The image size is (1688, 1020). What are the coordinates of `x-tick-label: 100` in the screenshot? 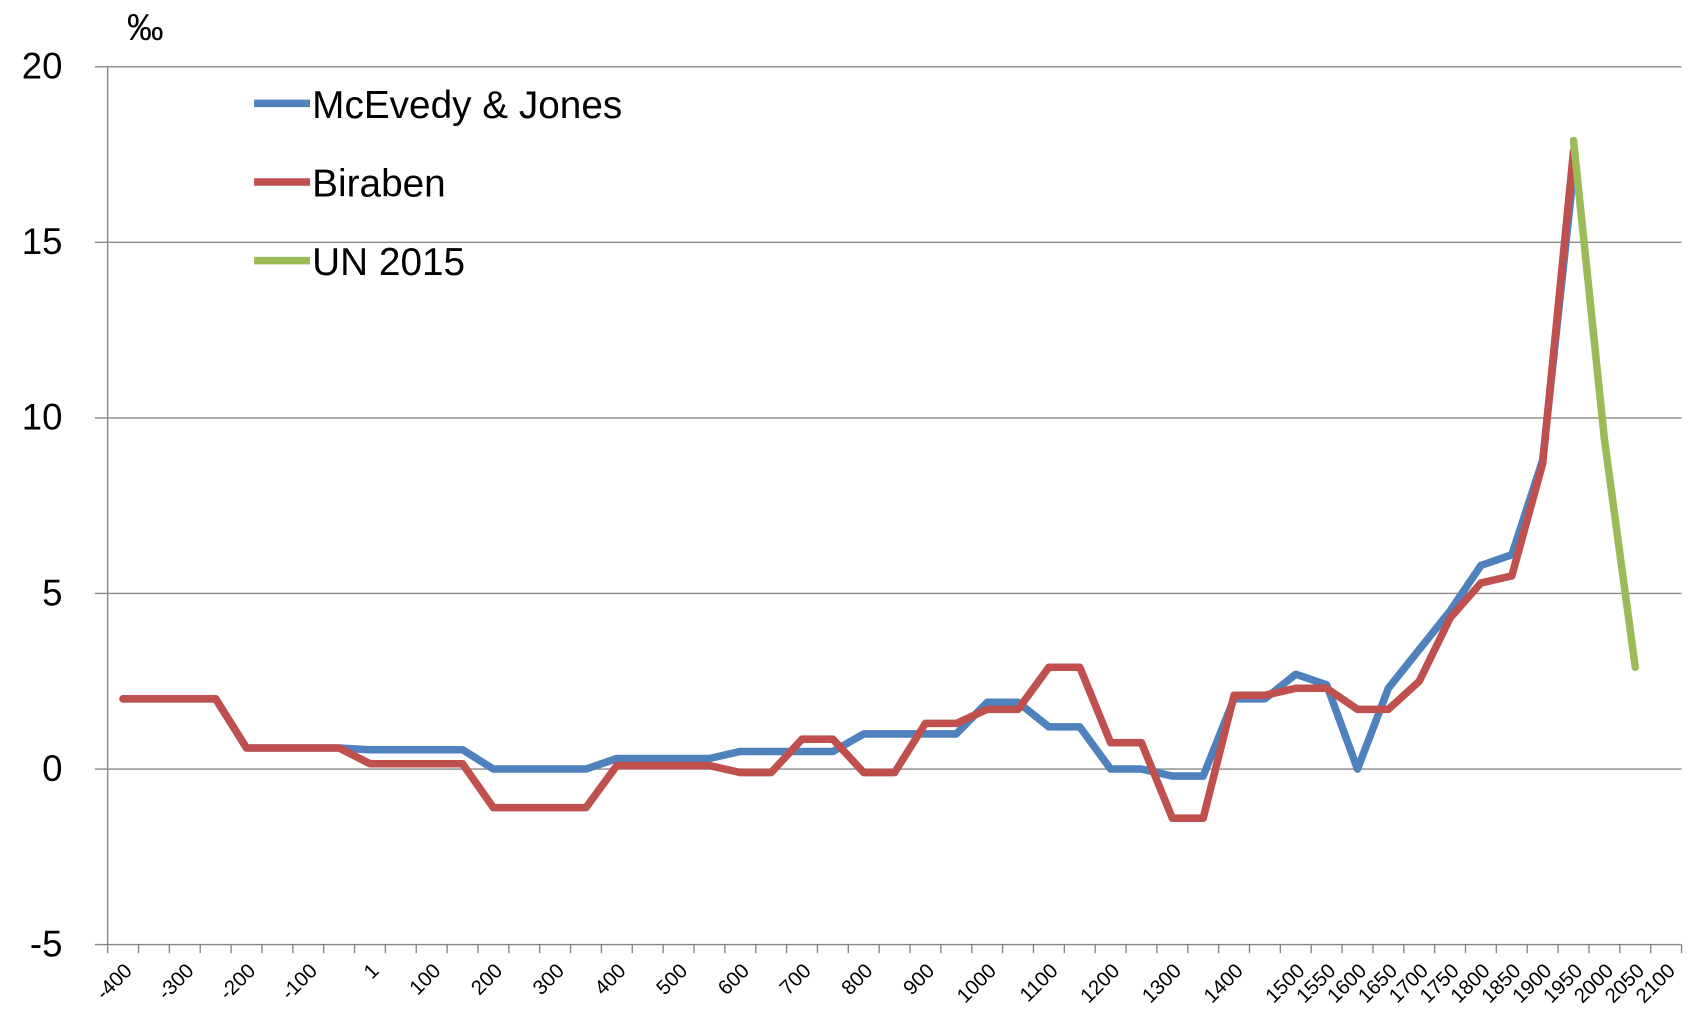 It's located at (425, 979).